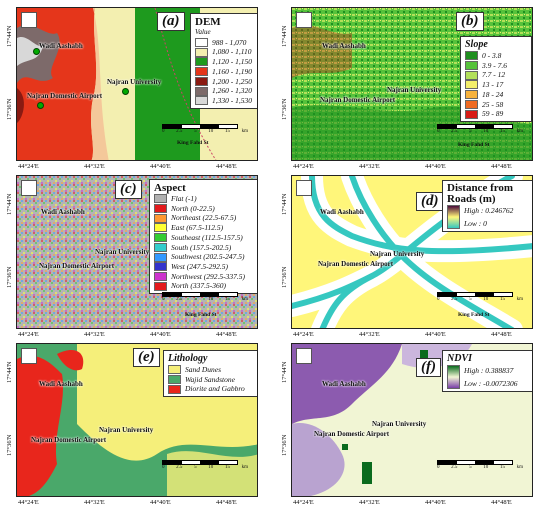  Describe the element at coordinates (225, 72) in the screenshot. I see `legend-item: 1,160 - 1,190` at that location.